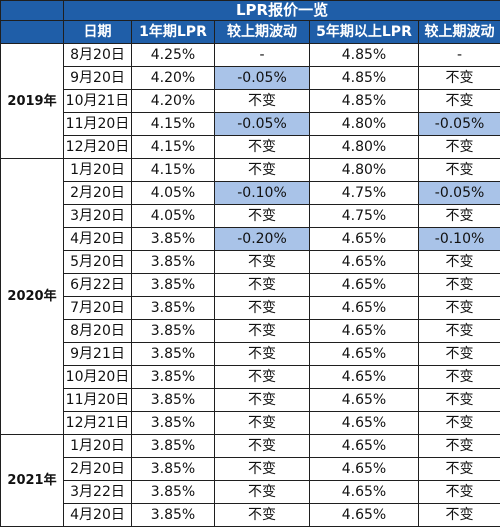 This screenshot has width=500, height=527. Describe the element at coordinates (98, 492) in the screenshot. I see `date-cell: 3月22日` at that location.